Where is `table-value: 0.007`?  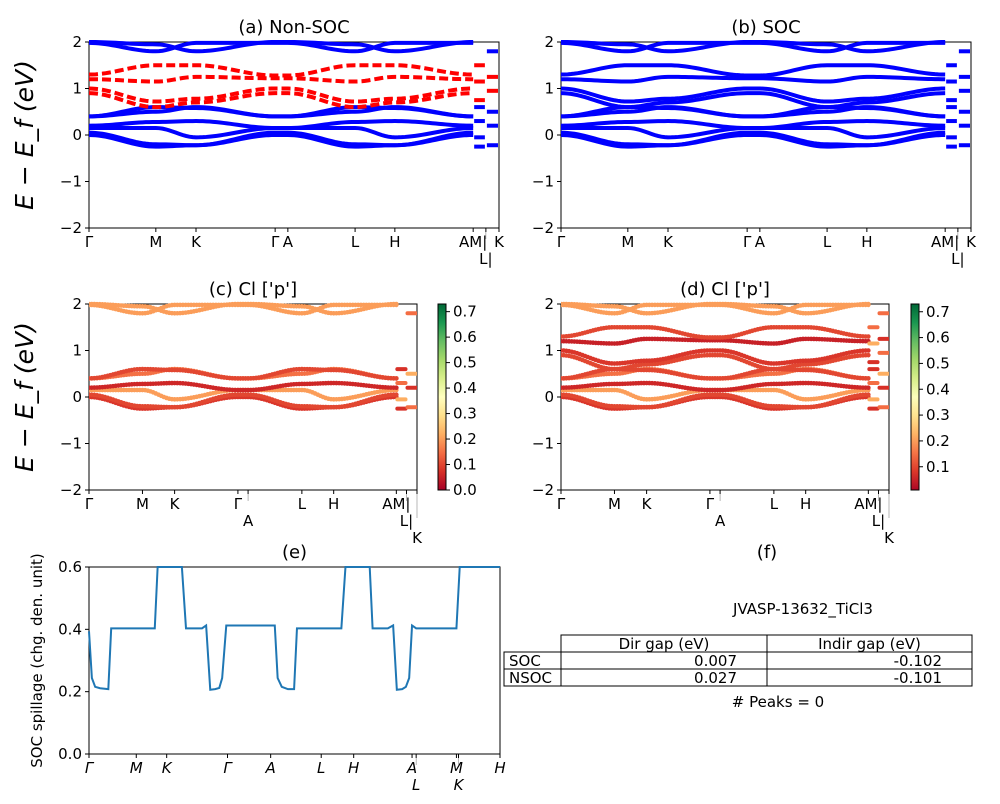
table-value: 0.007 is located at coordinates (715, 661).